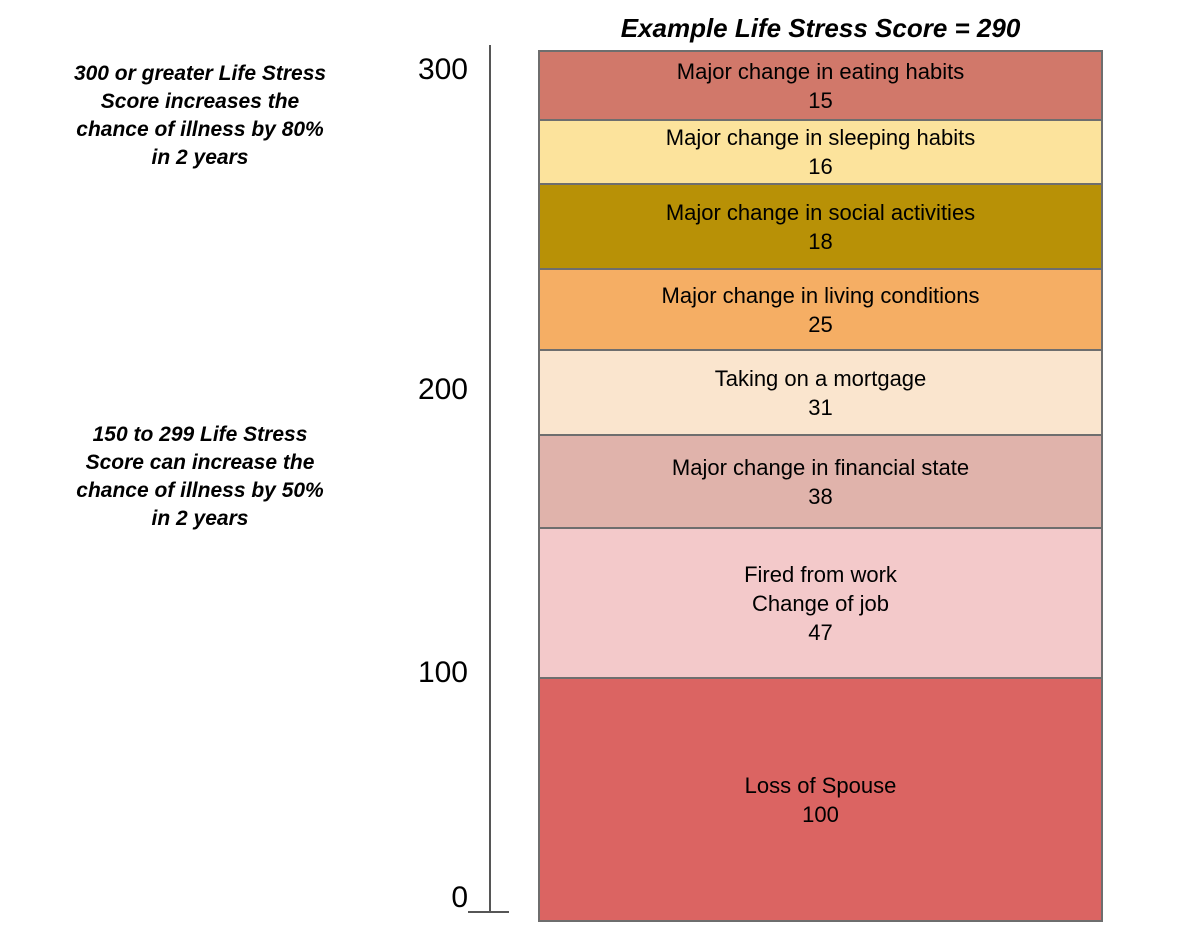 The height and width of the screenshot is (938, 1200). I want to click on bar-segment: Major change in sleeping habits 16, so click(820, 151).